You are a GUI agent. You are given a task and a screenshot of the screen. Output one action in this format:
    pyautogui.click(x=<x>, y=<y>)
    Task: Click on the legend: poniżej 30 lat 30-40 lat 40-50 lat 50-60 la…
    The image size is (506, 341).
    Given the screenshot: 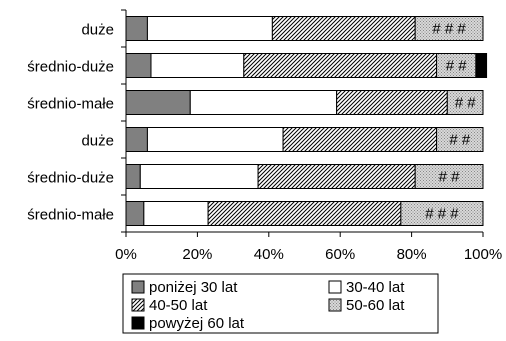 What is the action you would take?
    pyautogui.click(x=280, y=303)
    